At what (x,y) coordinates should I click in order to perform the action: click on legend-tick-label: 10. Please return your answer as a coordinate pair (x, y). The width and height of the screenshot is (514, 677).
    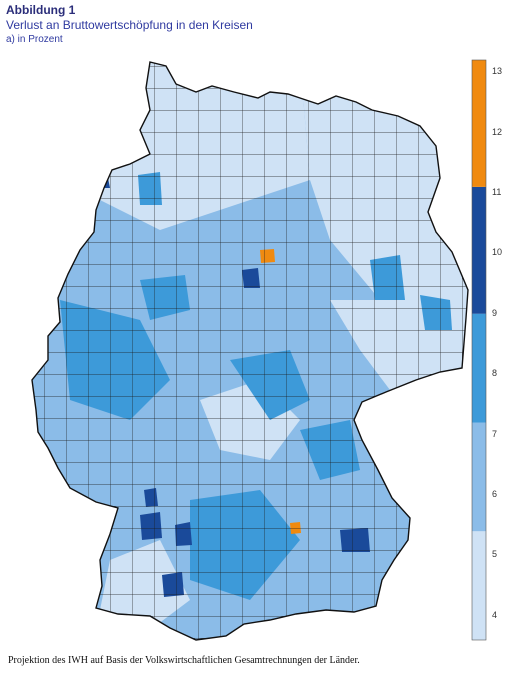
    Looking at the image, I should click on (497, 252).